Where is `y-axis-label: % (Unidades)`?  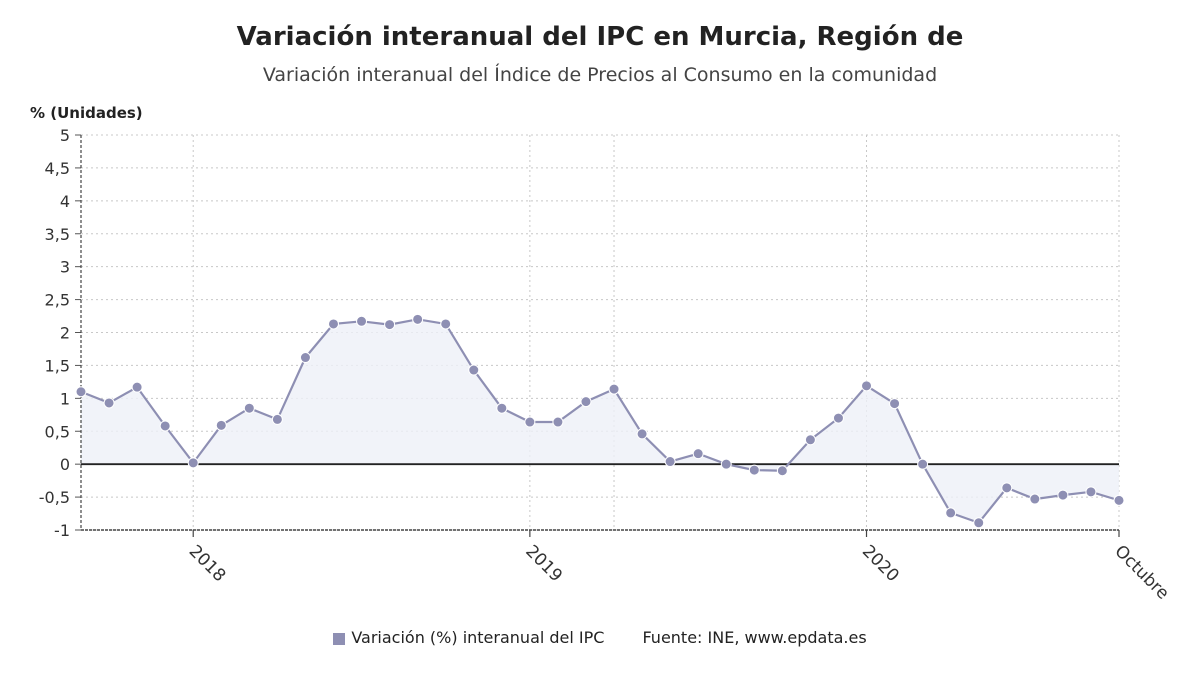
y-axis-label: % (Unidades) is located at coordinates (86, 113).